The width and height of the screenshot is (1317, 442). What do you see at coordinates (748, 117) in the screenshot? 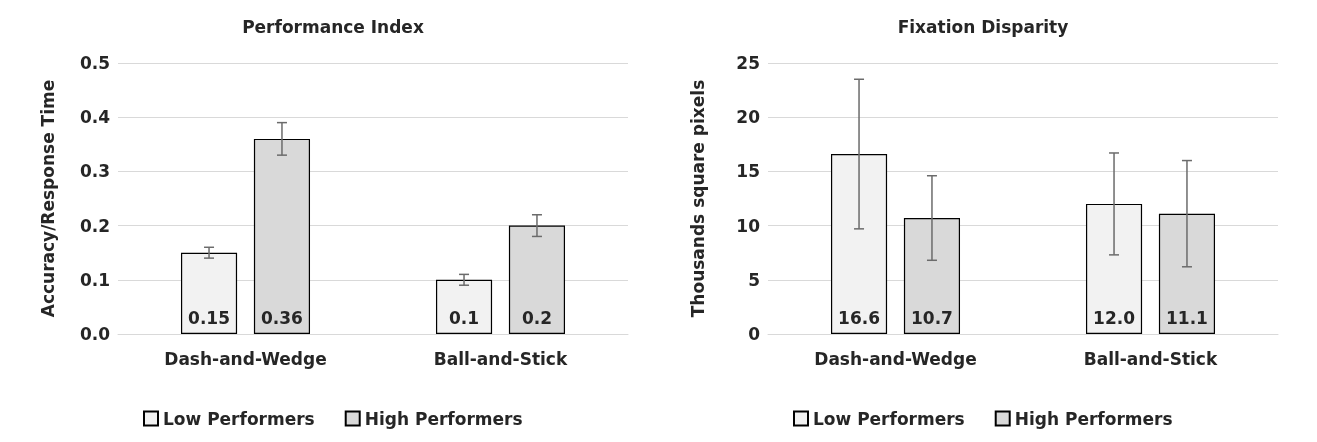
I see `y-tick-label: 20` at bounding box center [748, 117].